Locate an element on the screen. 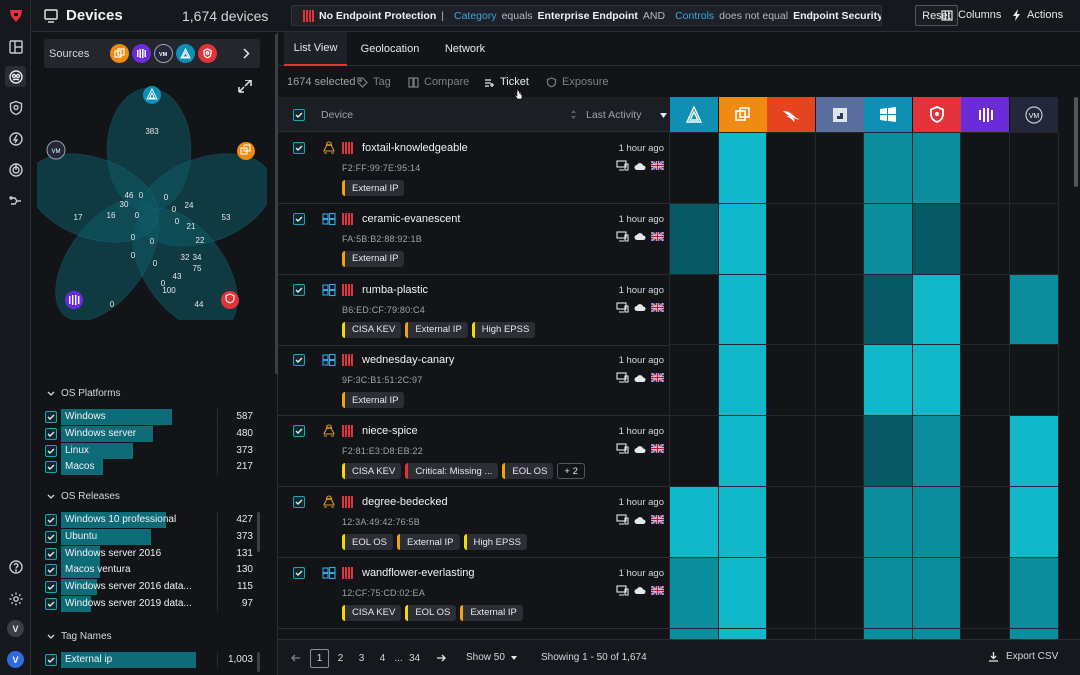 This screenshot has height=675, width=1080. avatar: V is located at coordinates (15, 659).